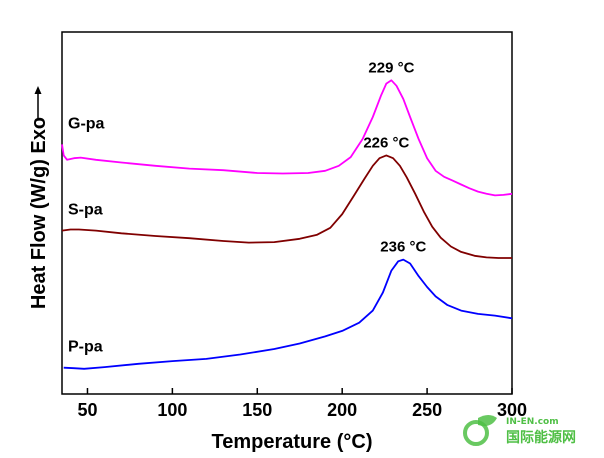  I want to click on series-label-s-pa: S-pa, so click(85, 210).